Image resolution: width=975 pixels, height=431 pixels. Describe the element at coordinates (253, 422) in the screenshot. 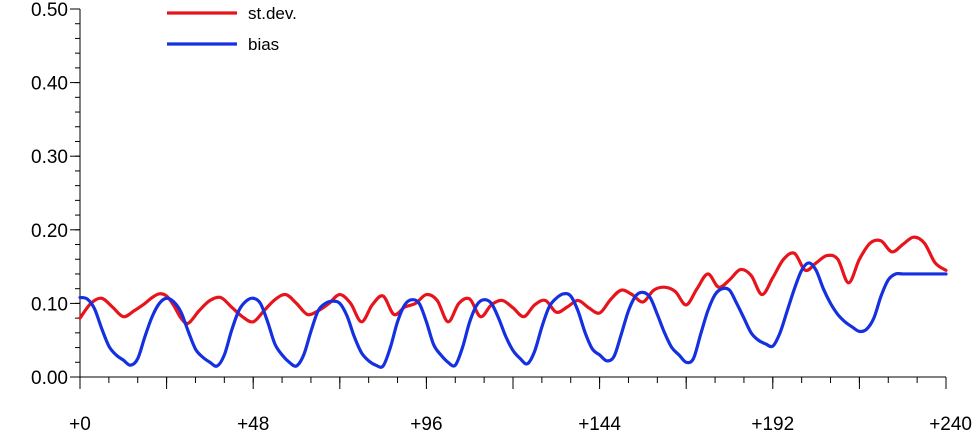

I see `x-tick-label: +48` at that location.